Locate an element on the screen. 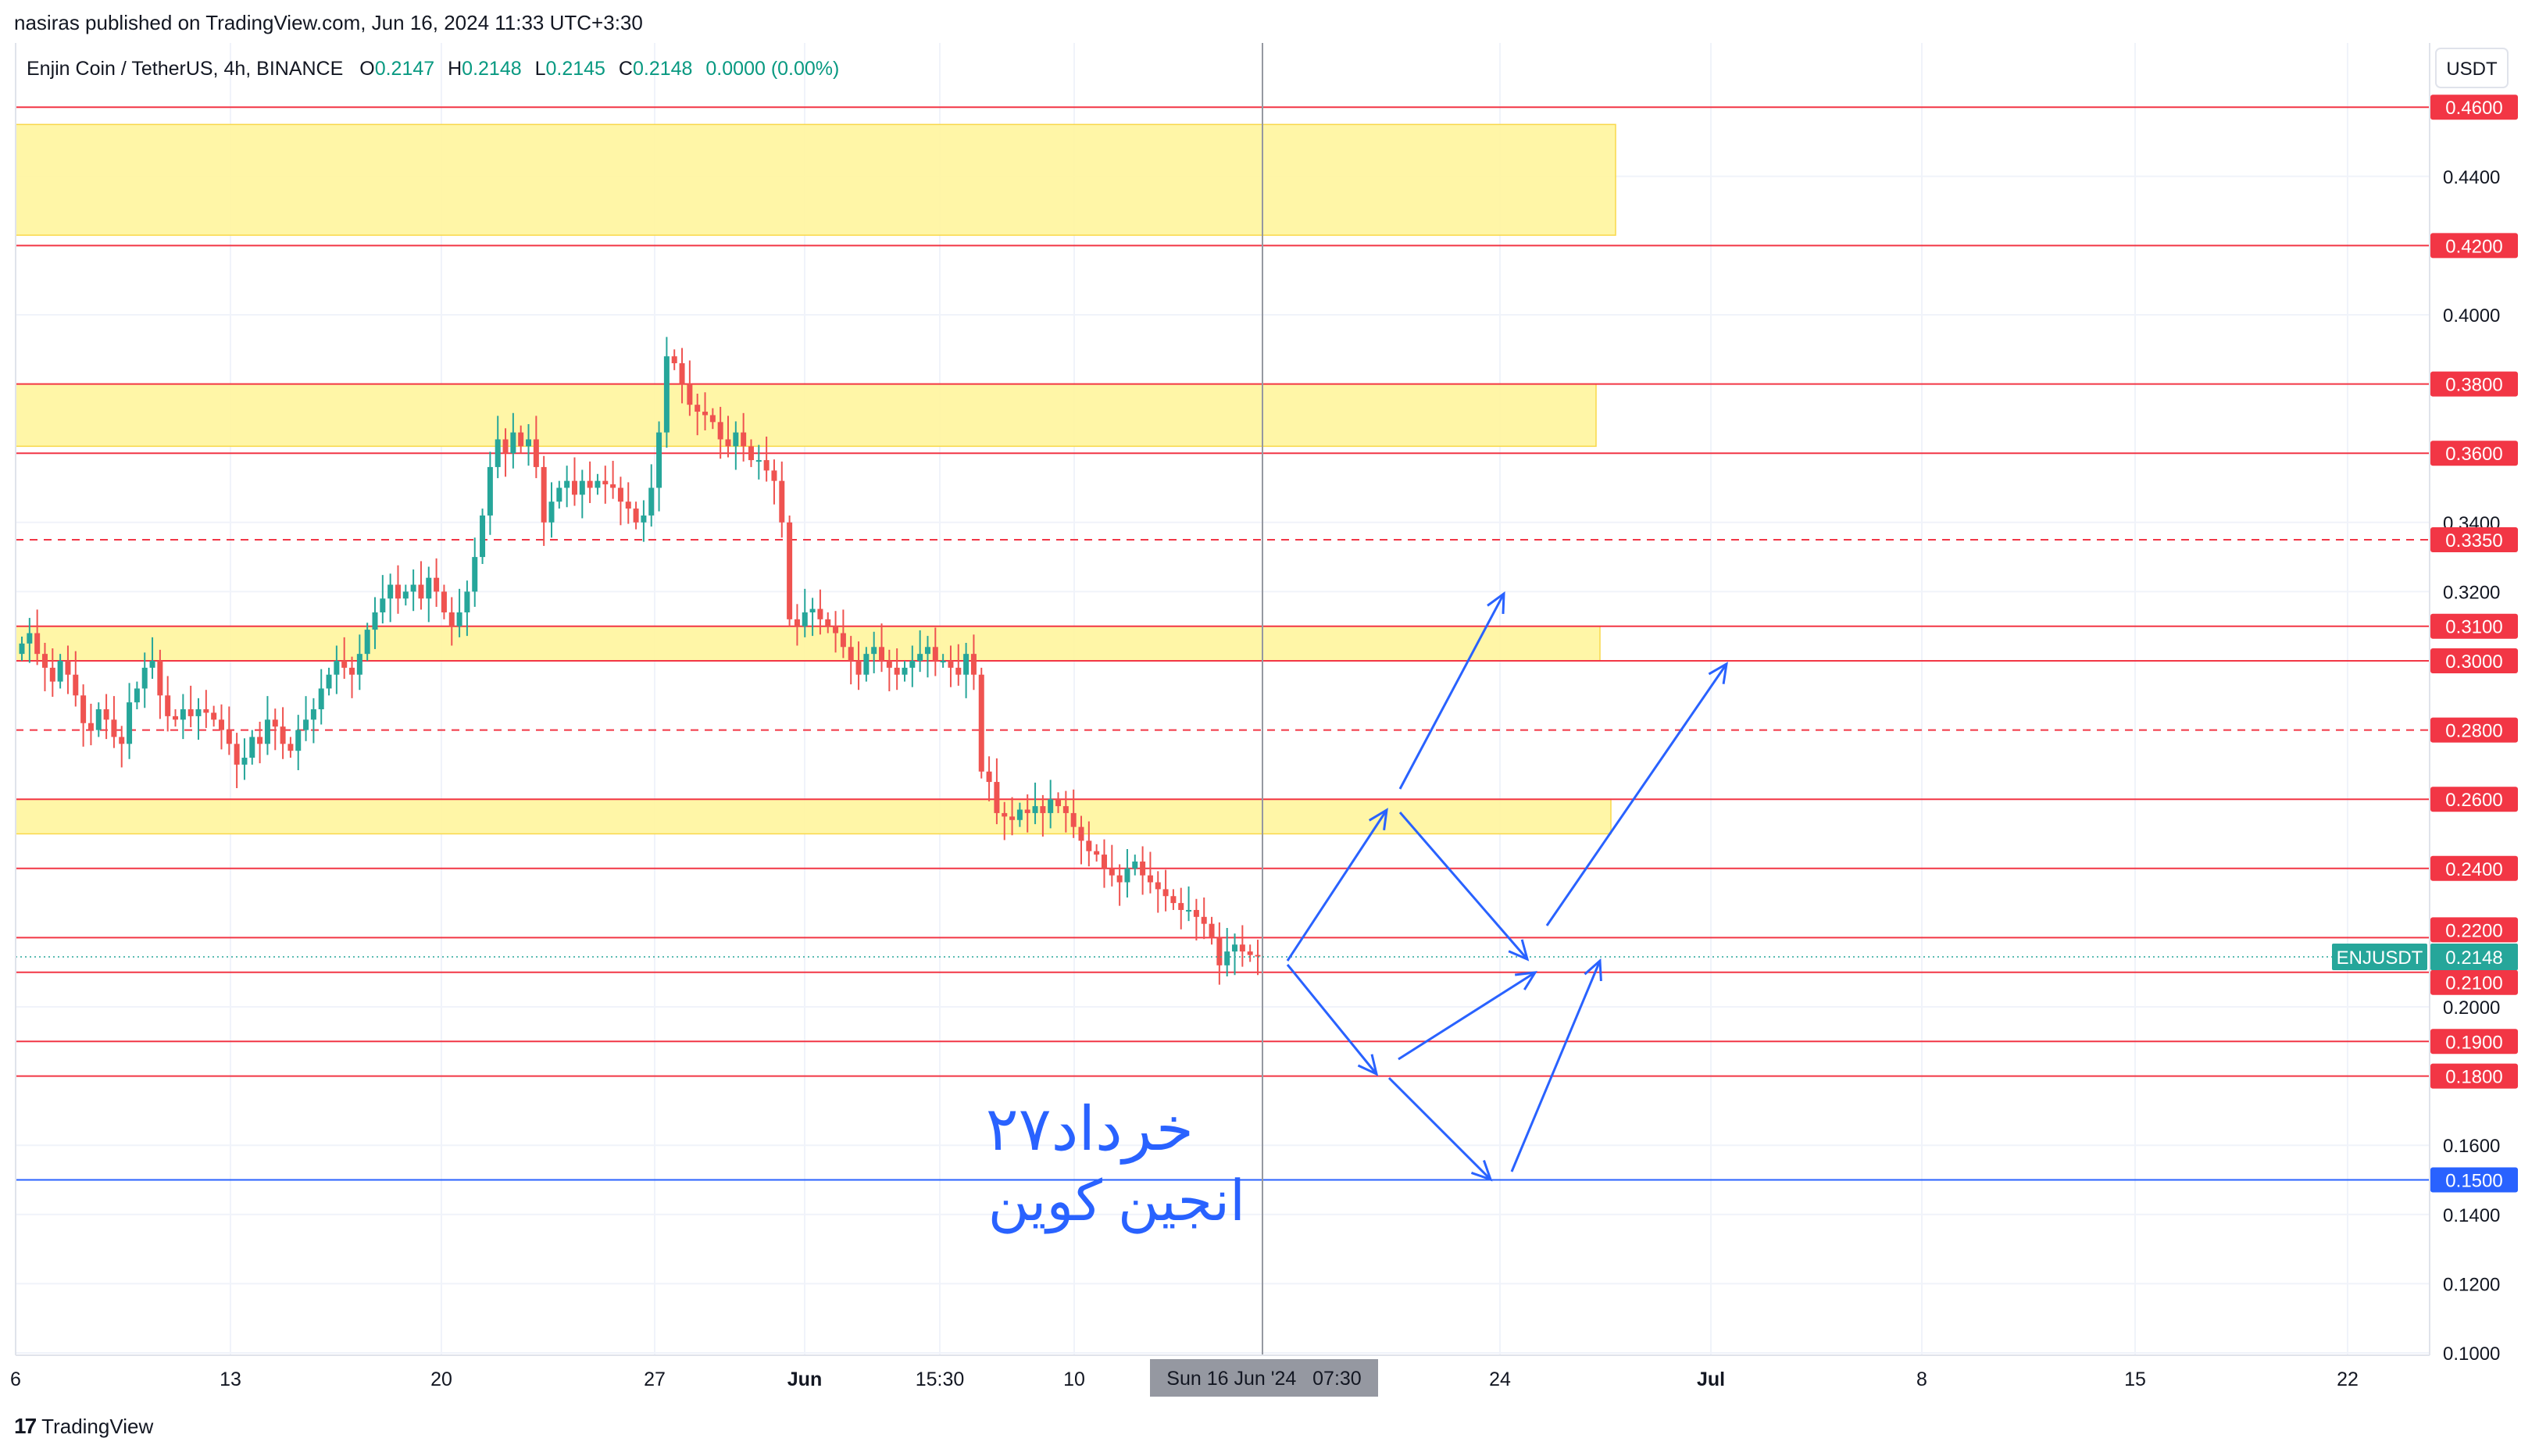 The image size is (2539, 1456). level-tag-label: 0.2400 is located at coordinates (2474, 869).